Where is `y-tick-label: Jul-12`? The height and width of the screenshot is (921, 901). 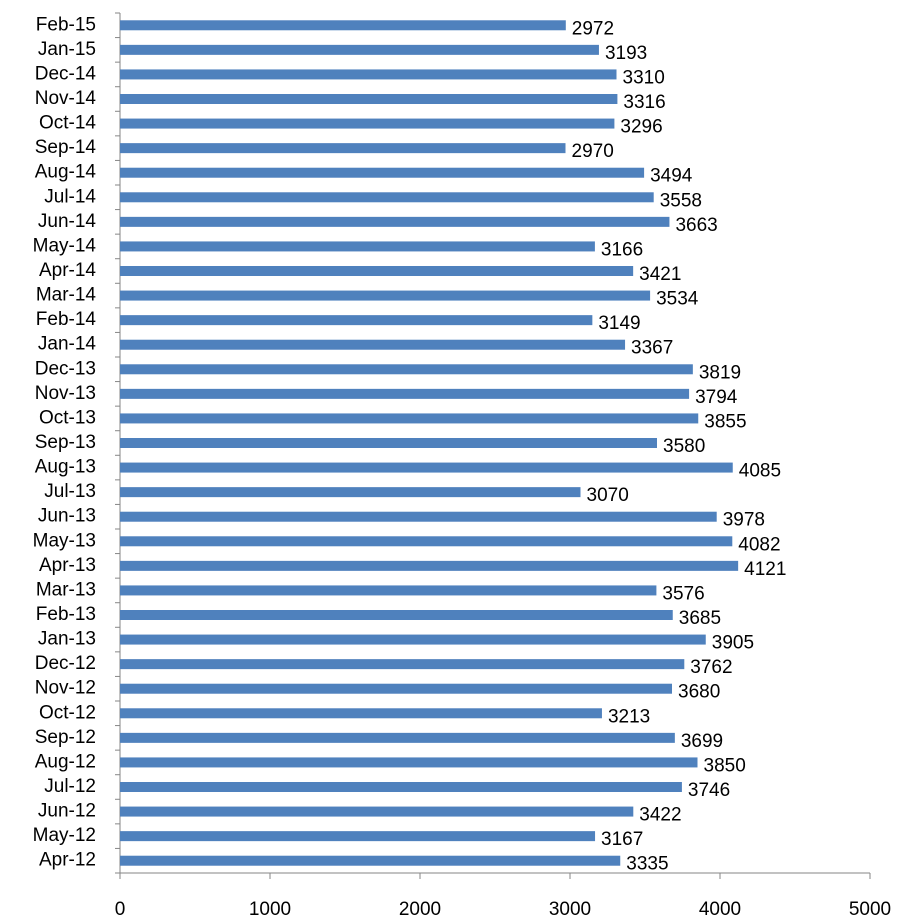 y-tick-label: Jul-12 is located at coordinates (70, 786).